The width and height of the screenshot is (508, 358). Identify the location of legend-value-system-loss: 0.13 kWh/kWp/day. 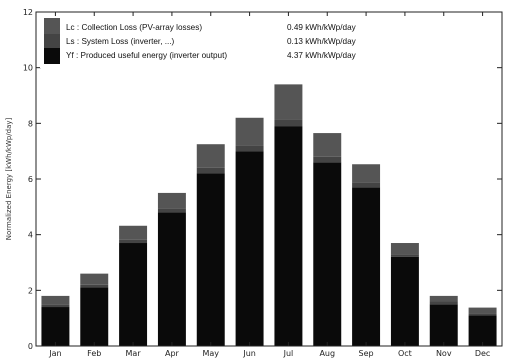
(322, 41).